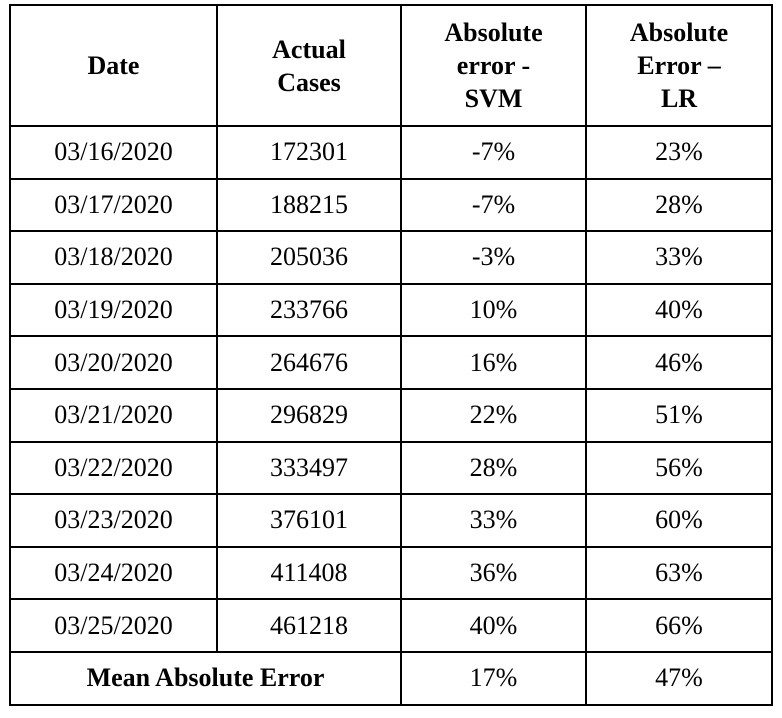 This screenshot has width=782, height=718. I want to click on cell-actual-cases: 188215, so click(309, 205).